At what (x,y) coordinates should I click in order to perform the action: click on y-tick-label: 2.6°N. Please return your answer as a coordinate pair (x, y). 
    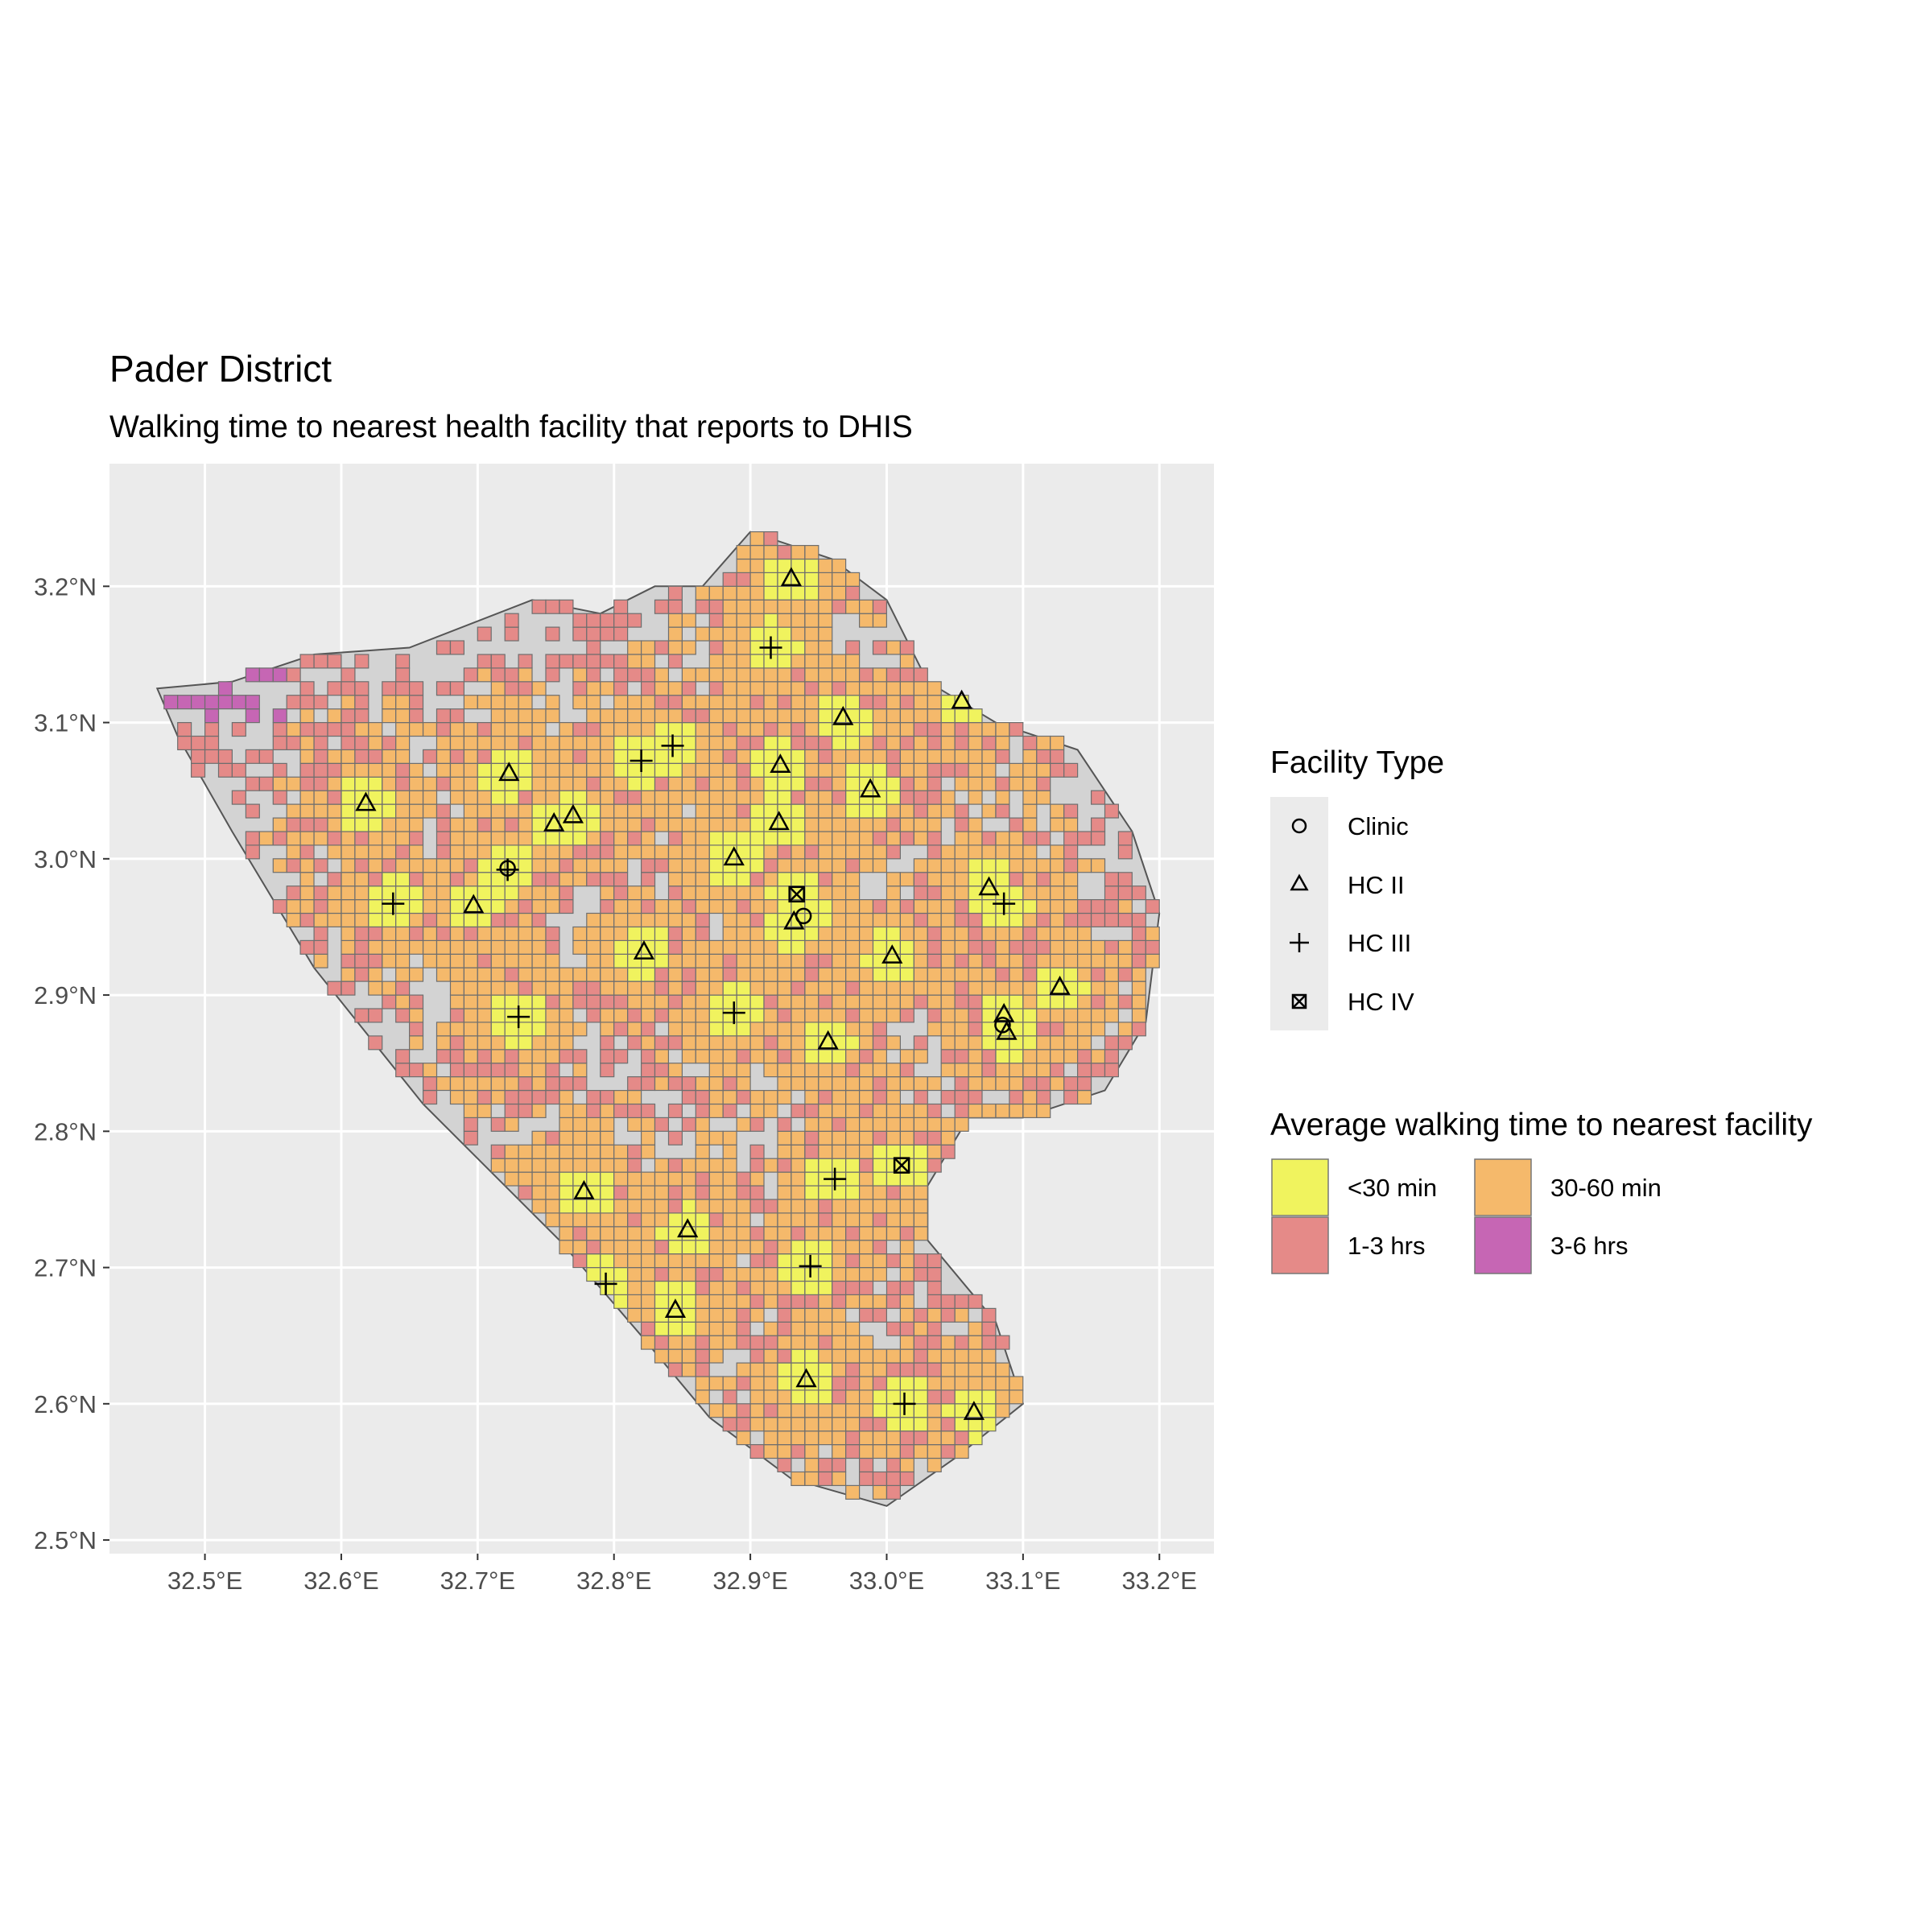
    Looking at the image, I should click on (65, 1404).